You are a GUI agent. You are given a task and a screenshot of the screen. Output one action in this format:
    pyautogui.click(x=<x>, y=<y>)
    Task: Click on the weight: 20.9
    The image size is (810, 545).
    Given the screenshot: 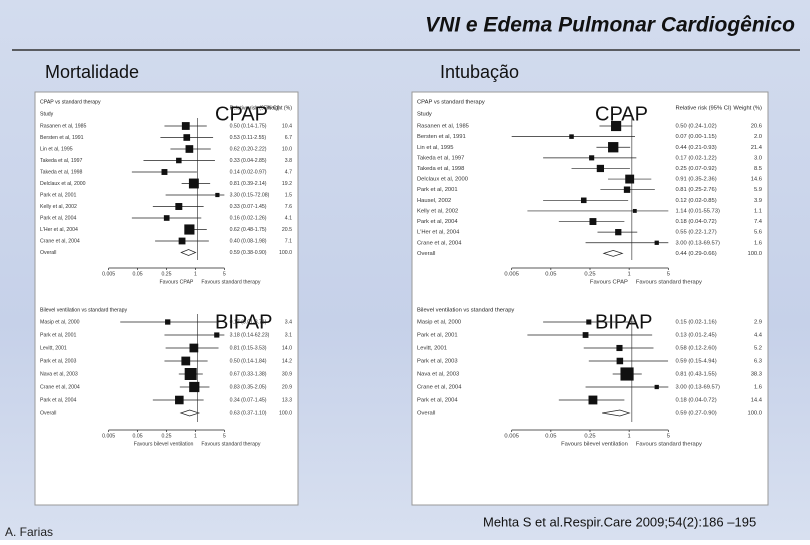 What is the action you would take?
    pyautogui.click(x=287, y=387)
    